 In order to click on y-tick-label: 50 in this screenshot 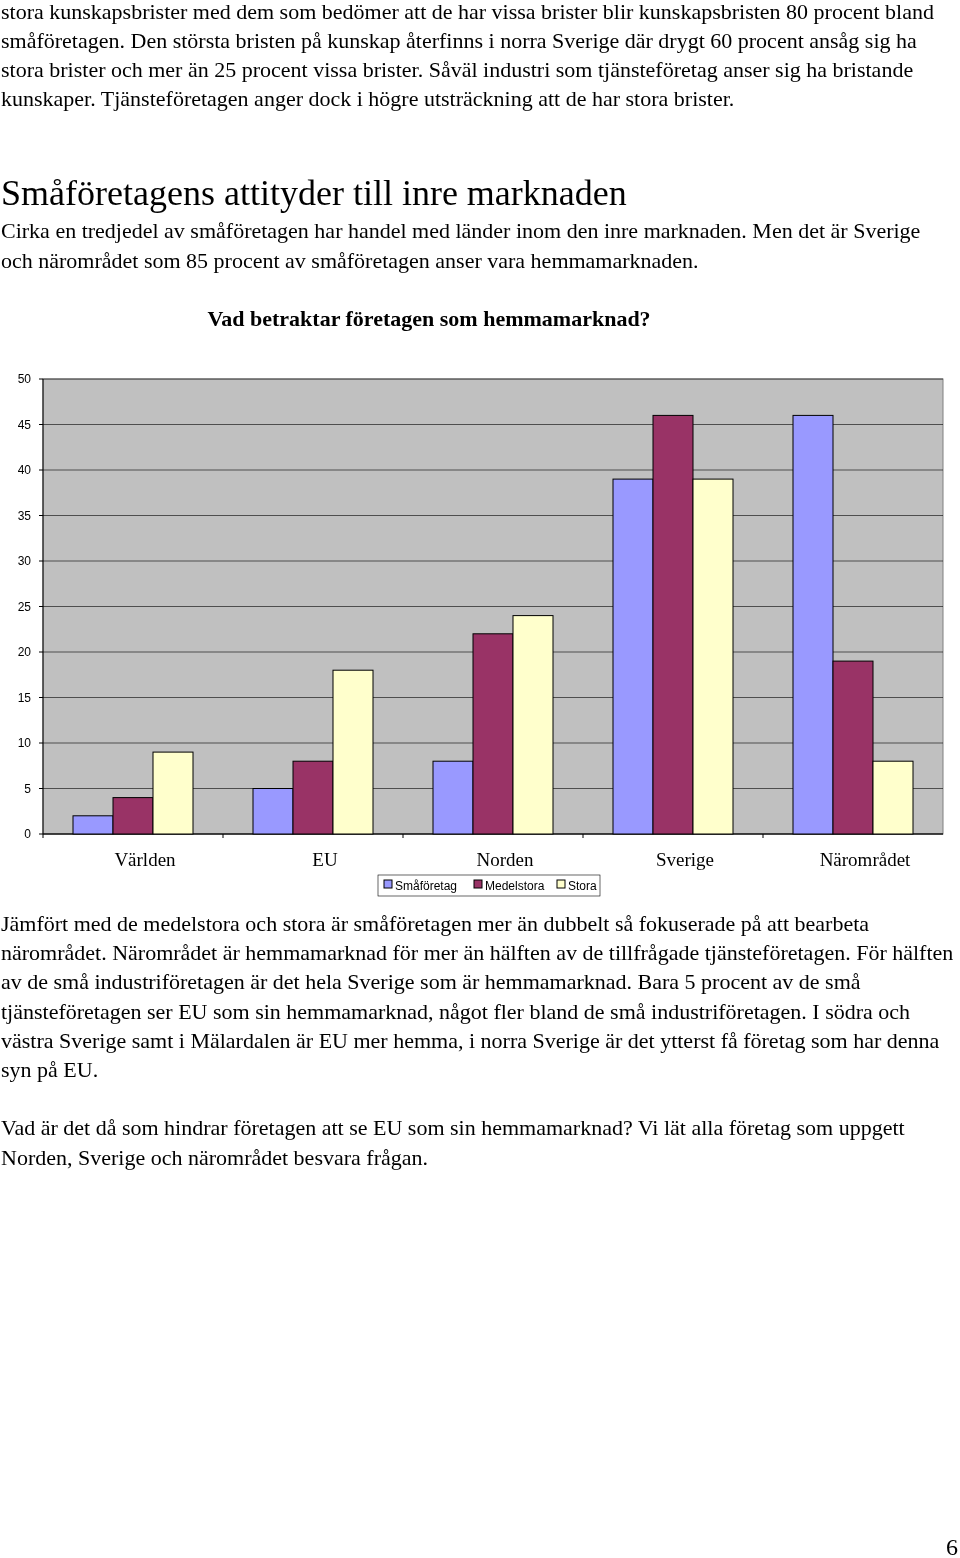, I will do `click(24, 379)`.